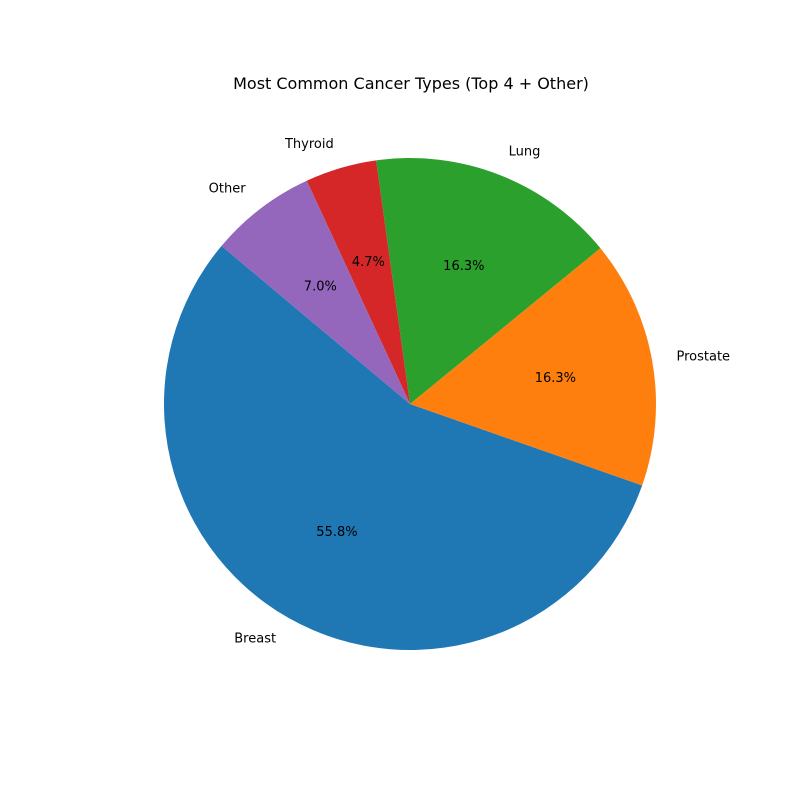 This screenshot has height=804, width=800. What do you see at coordinates (358, 282) in the screenshot?
I see `pie-slice-thyroid` at bounding box center [358, 282].